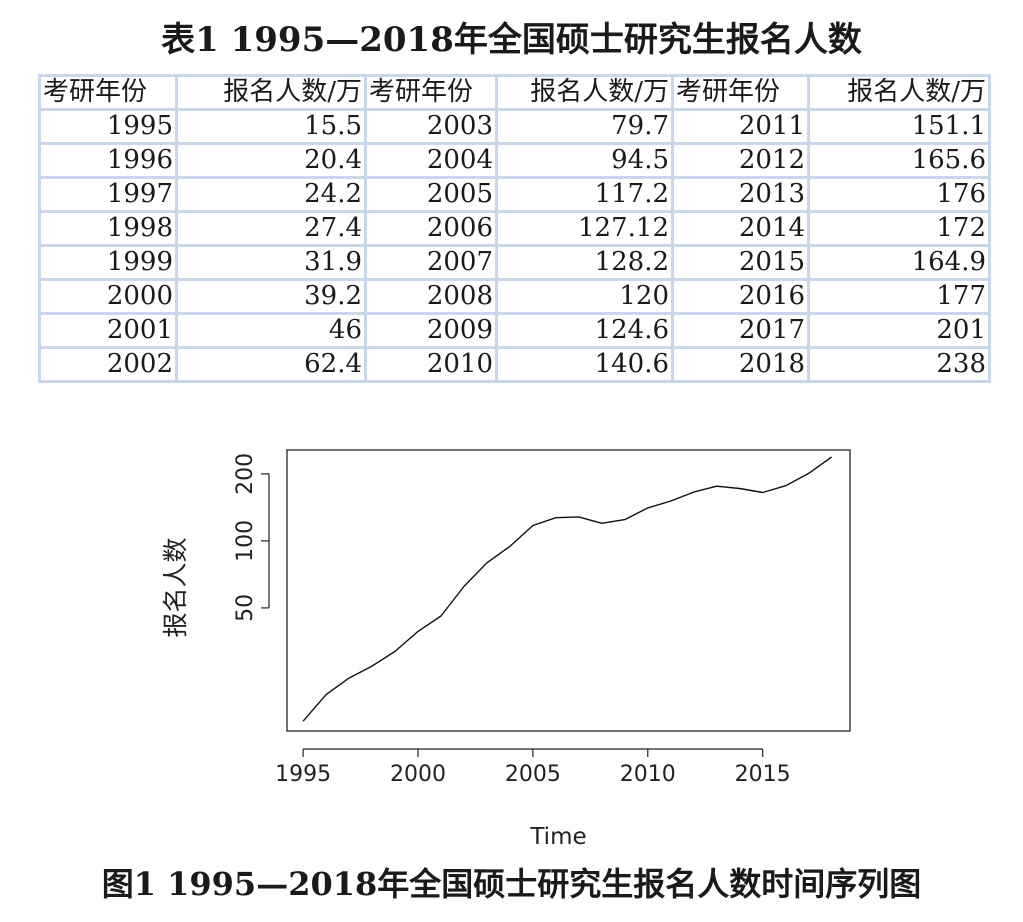  I want to click on year-cell: 2000, so click(108, 296).